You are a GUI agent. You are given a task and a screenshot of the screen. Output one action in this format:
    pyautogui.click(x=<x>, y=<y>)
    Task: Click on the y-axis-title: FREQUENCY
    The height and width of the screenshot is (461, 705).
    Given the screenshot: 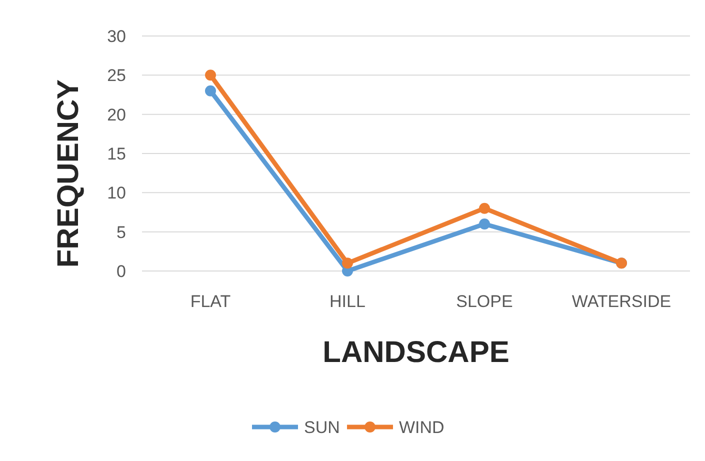 What is the action you would take?
    pyautogui.click(x=68, y=173)
    